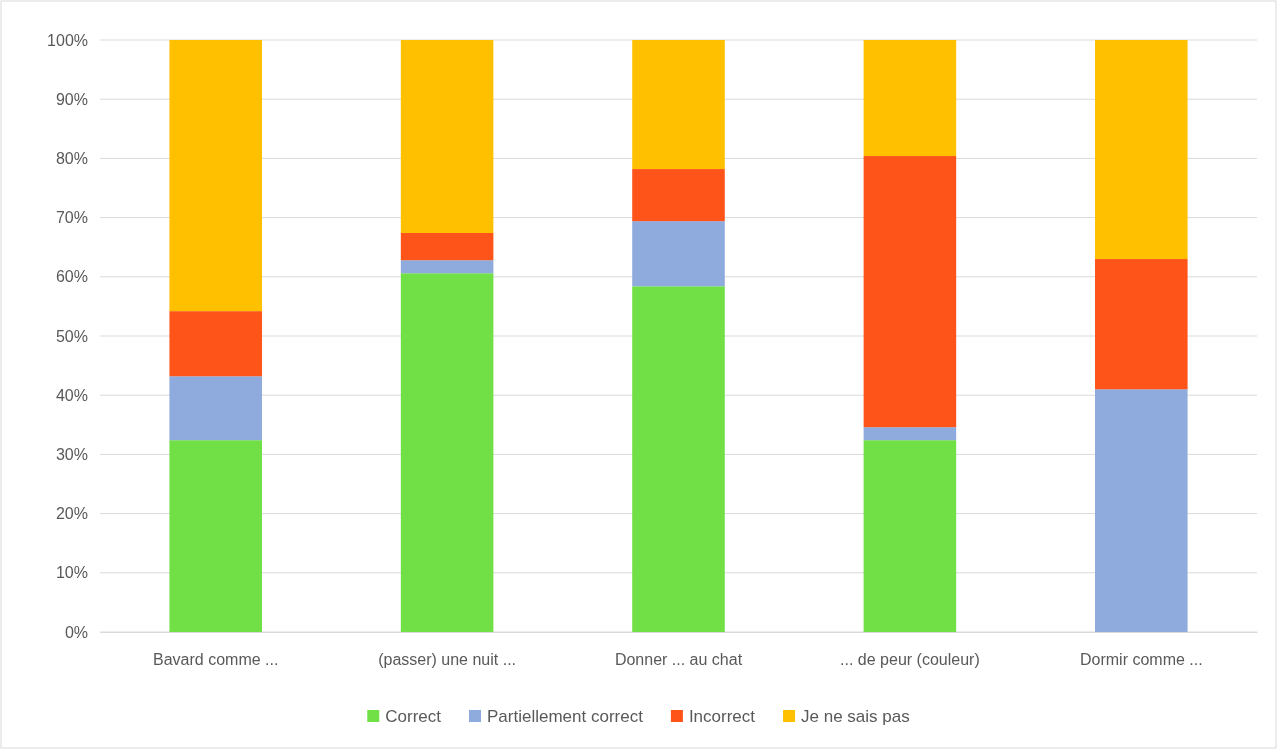 The height and width of the screenshot is (749, 1277). I want to click on y-tick-label: 10%, so click(71, 573).